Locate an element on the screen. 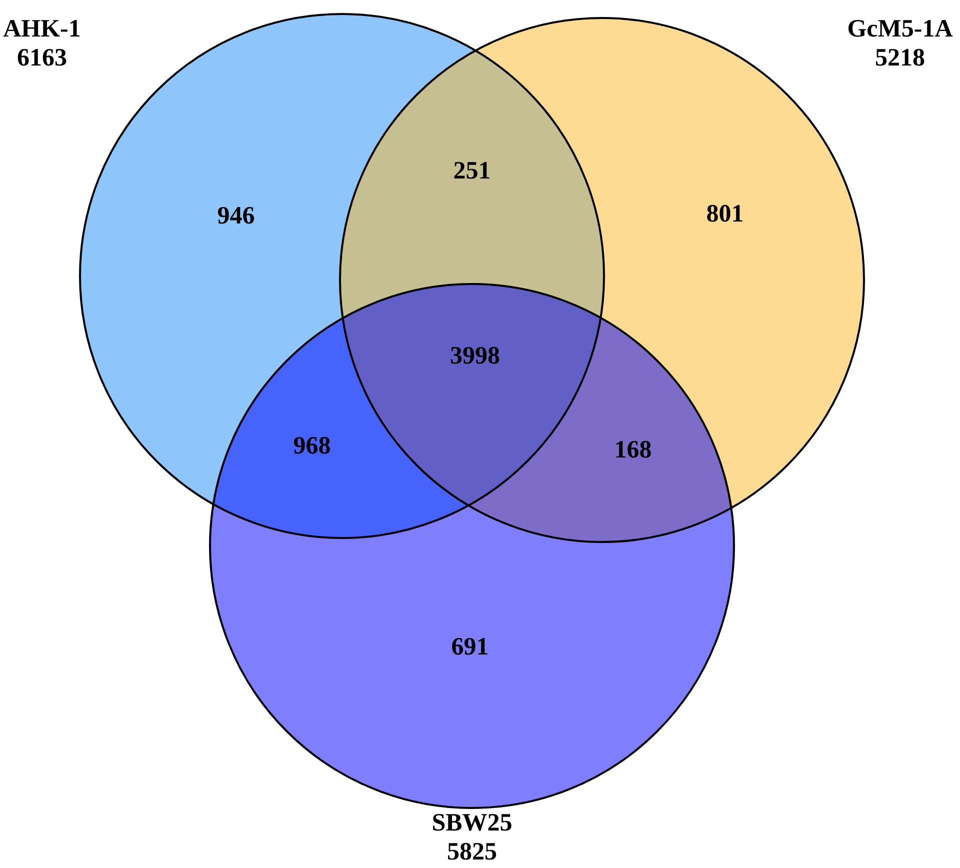  text: 968 is located at coordinates (312, 446).